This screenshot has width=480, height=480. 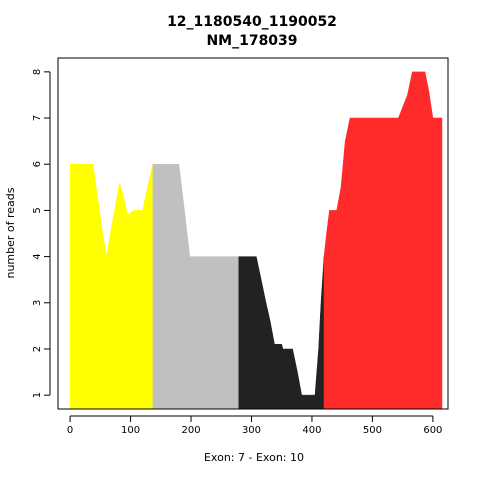 What do you see at coordinates (10, 232) in the screenshot?
I see `y-axis-label: number of reads` at bounding box center [10, 232].